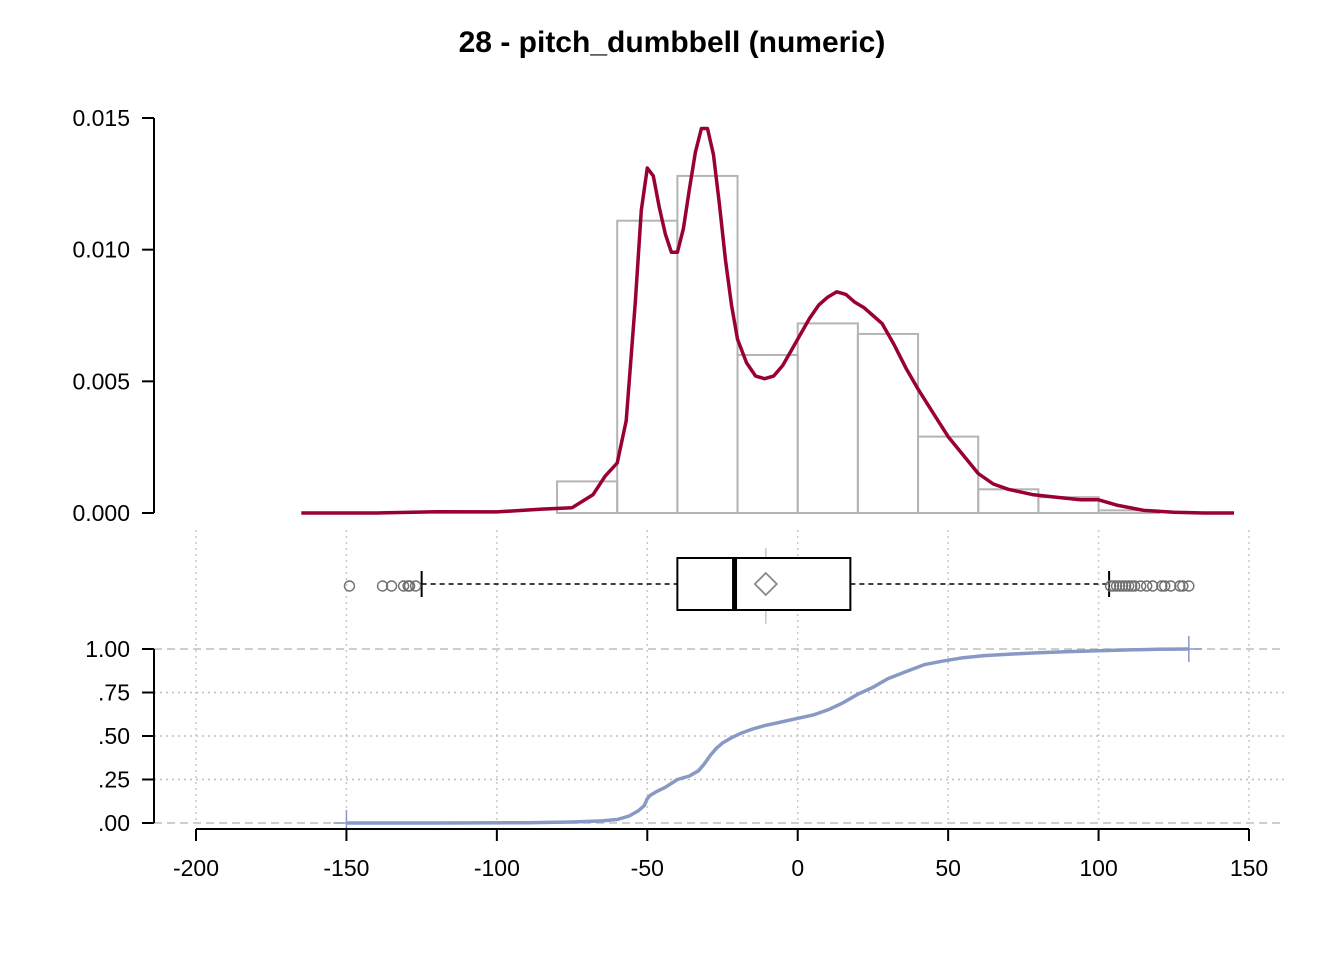  I want to click on histogram-y-tick-label: 0.000, so click(101, 513).